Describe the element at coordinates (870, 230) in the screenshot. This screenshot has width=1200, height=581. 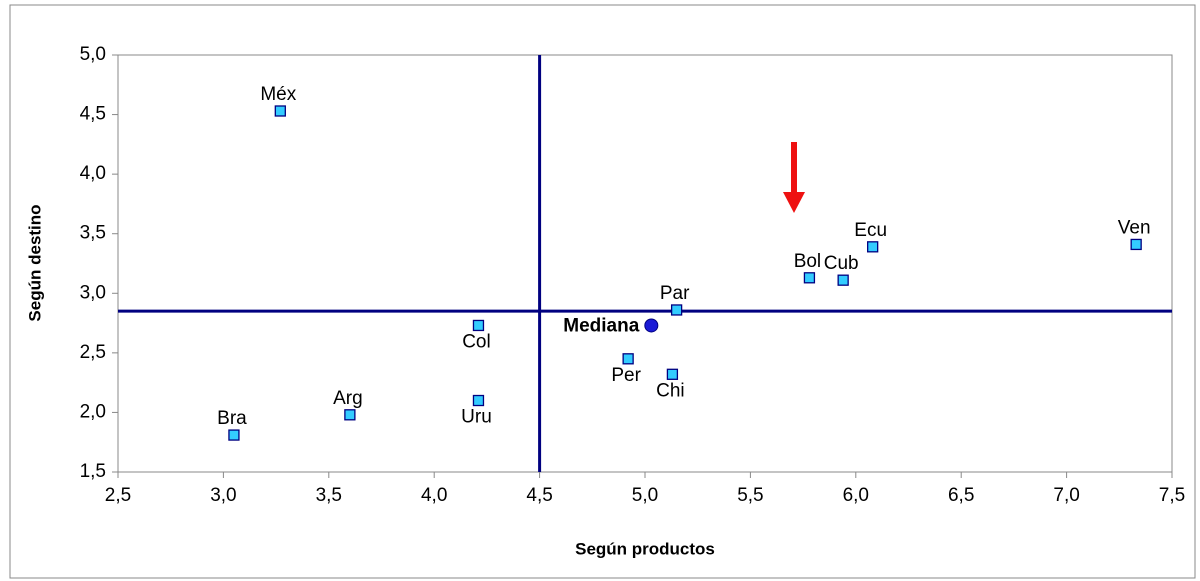
I see `point-label: Ecu` at that location.